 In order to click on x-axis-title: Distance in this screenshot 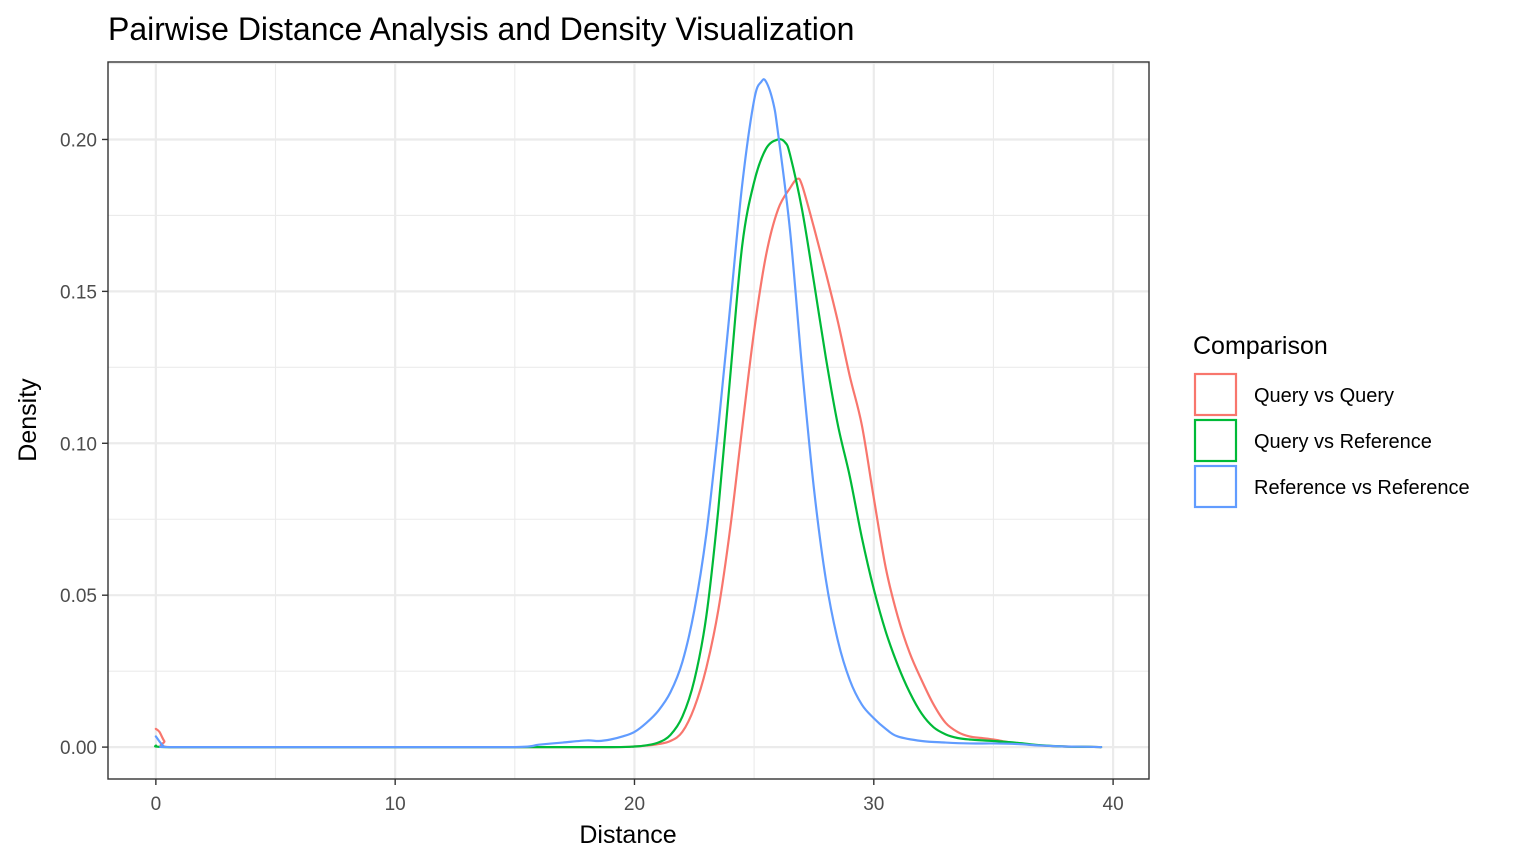, I will do `click(627, 835)`.